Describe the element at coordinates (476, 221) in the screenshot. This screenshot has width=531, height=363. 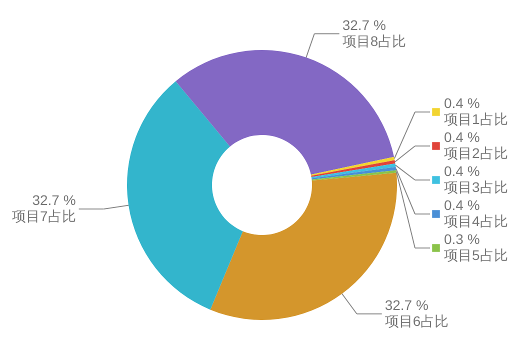
I see `legend-label: 项目4占比` at that location.